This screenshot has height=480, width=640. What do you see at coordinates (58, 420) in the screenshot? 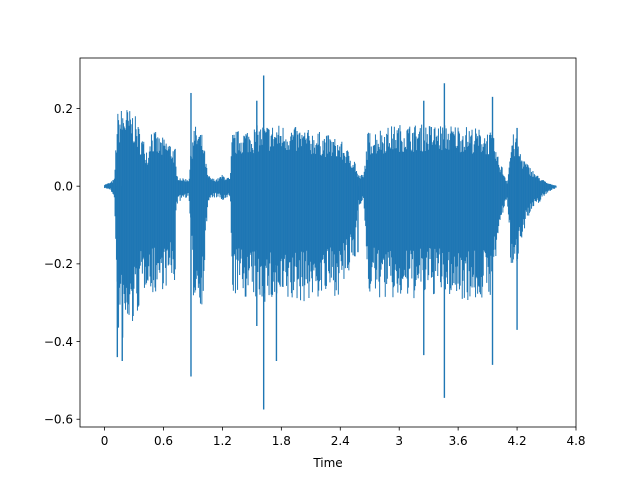
I see `y-tick-label: −0.6` at bounding box center [58, 420].